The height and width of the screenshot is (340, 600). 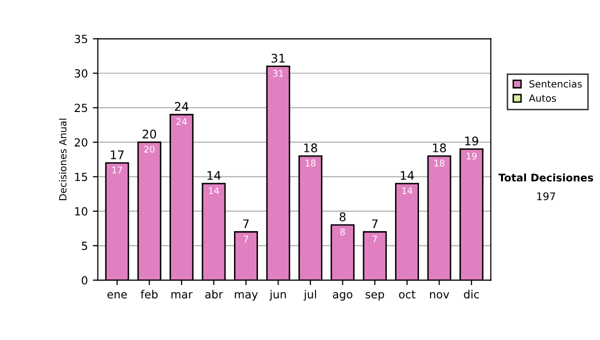 I want to click on x-tick-label: nov, so click(x=440, y=295).